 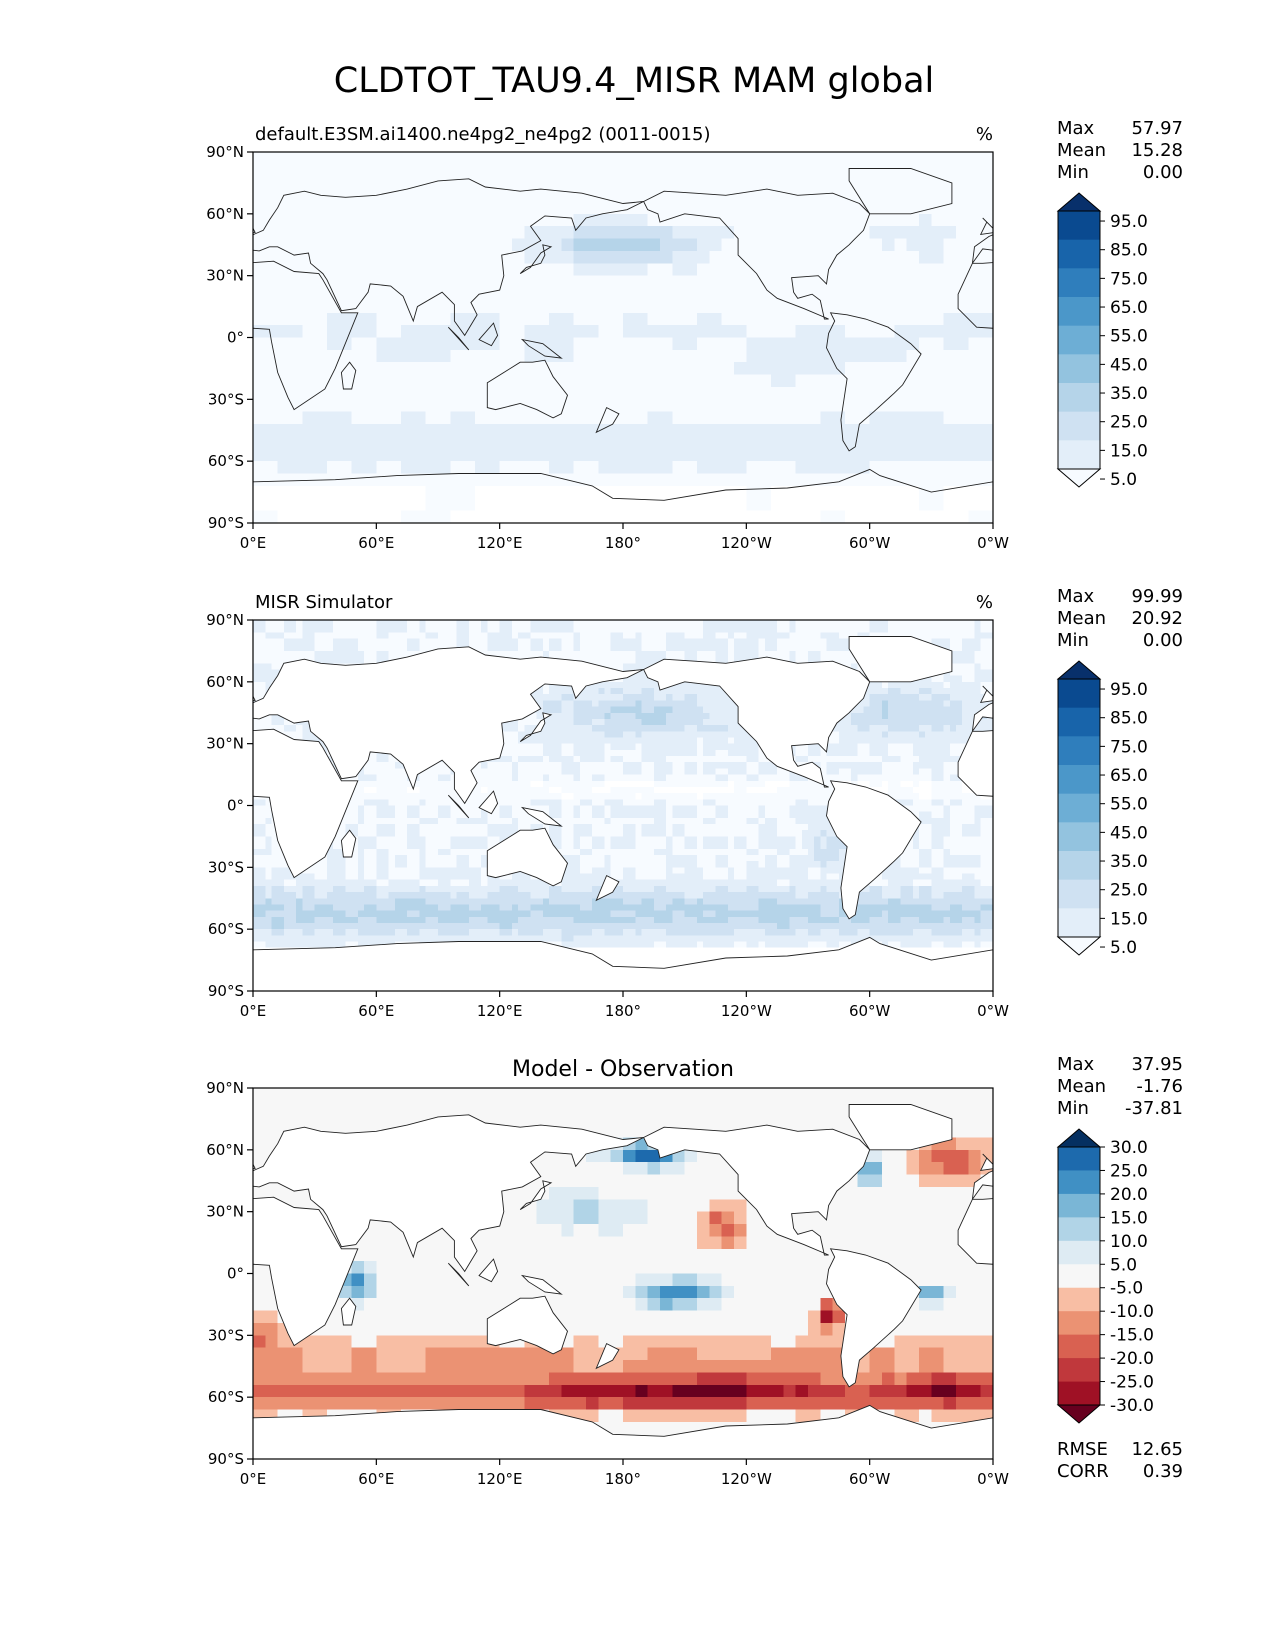 I want to click on colorbar-label: 5.0, so click(x=1123, y=948).